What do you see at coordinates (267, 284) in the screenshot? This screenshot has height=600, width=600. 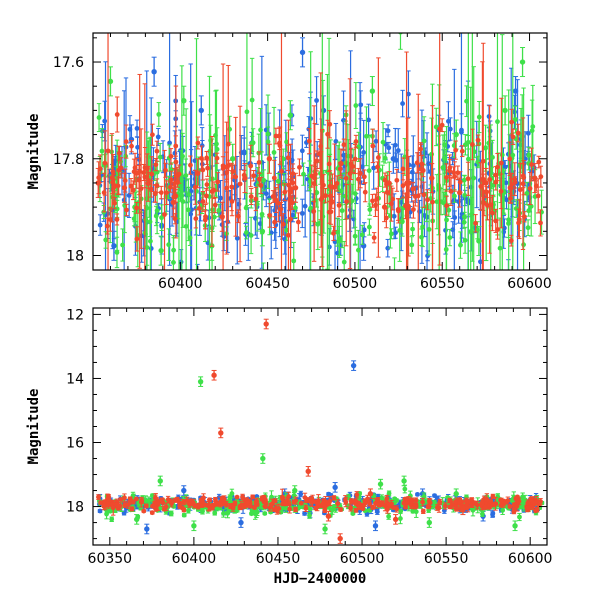 I see `x-tick-label: 60450` at bounding box center [267, 284].